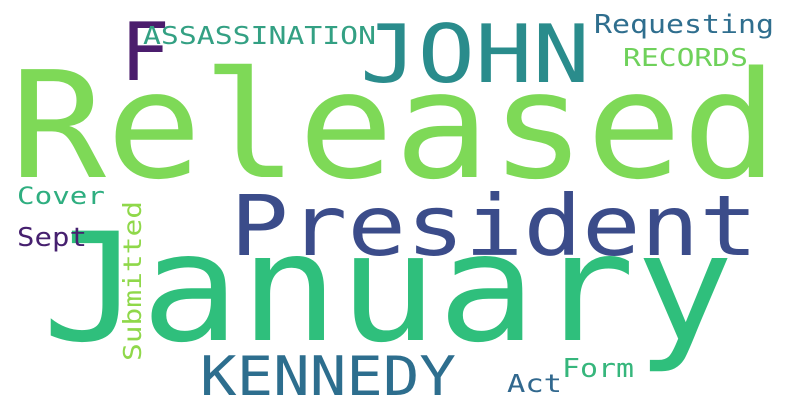  What do you see at coordinates (52, 238) in the screenshot?
I see `word-sept: Sept` at bounding box center [52, 238].